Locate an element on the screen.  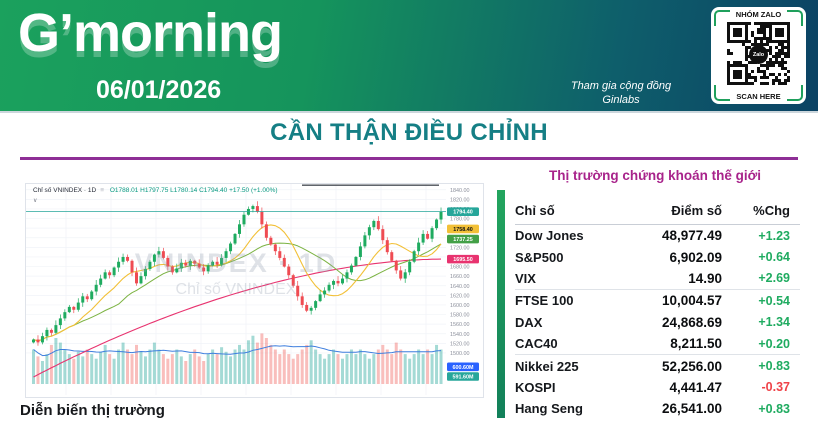
community-caption: Tham gia cộng đồng Ginlabs is located at coordinates (621, 94).